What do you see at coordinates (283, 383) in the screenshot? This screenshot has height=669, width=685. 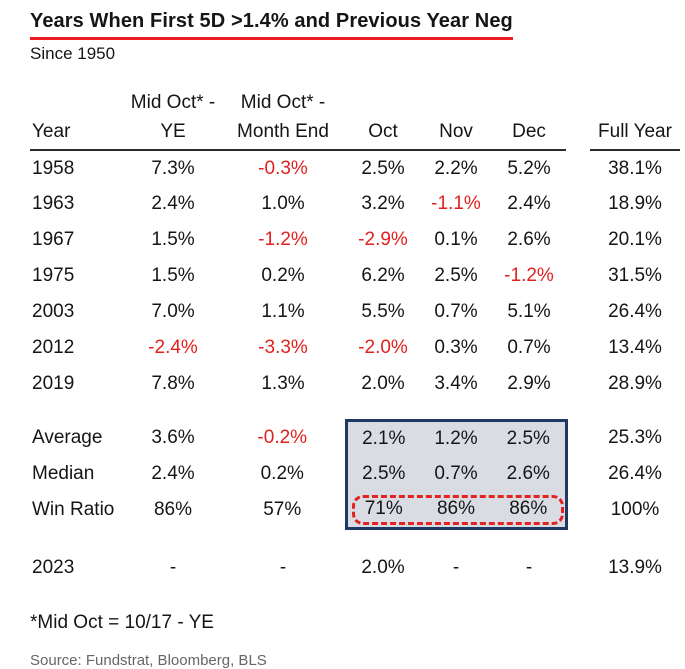 I see `value-cell: 1.3%` at bounding box center [283, 383].